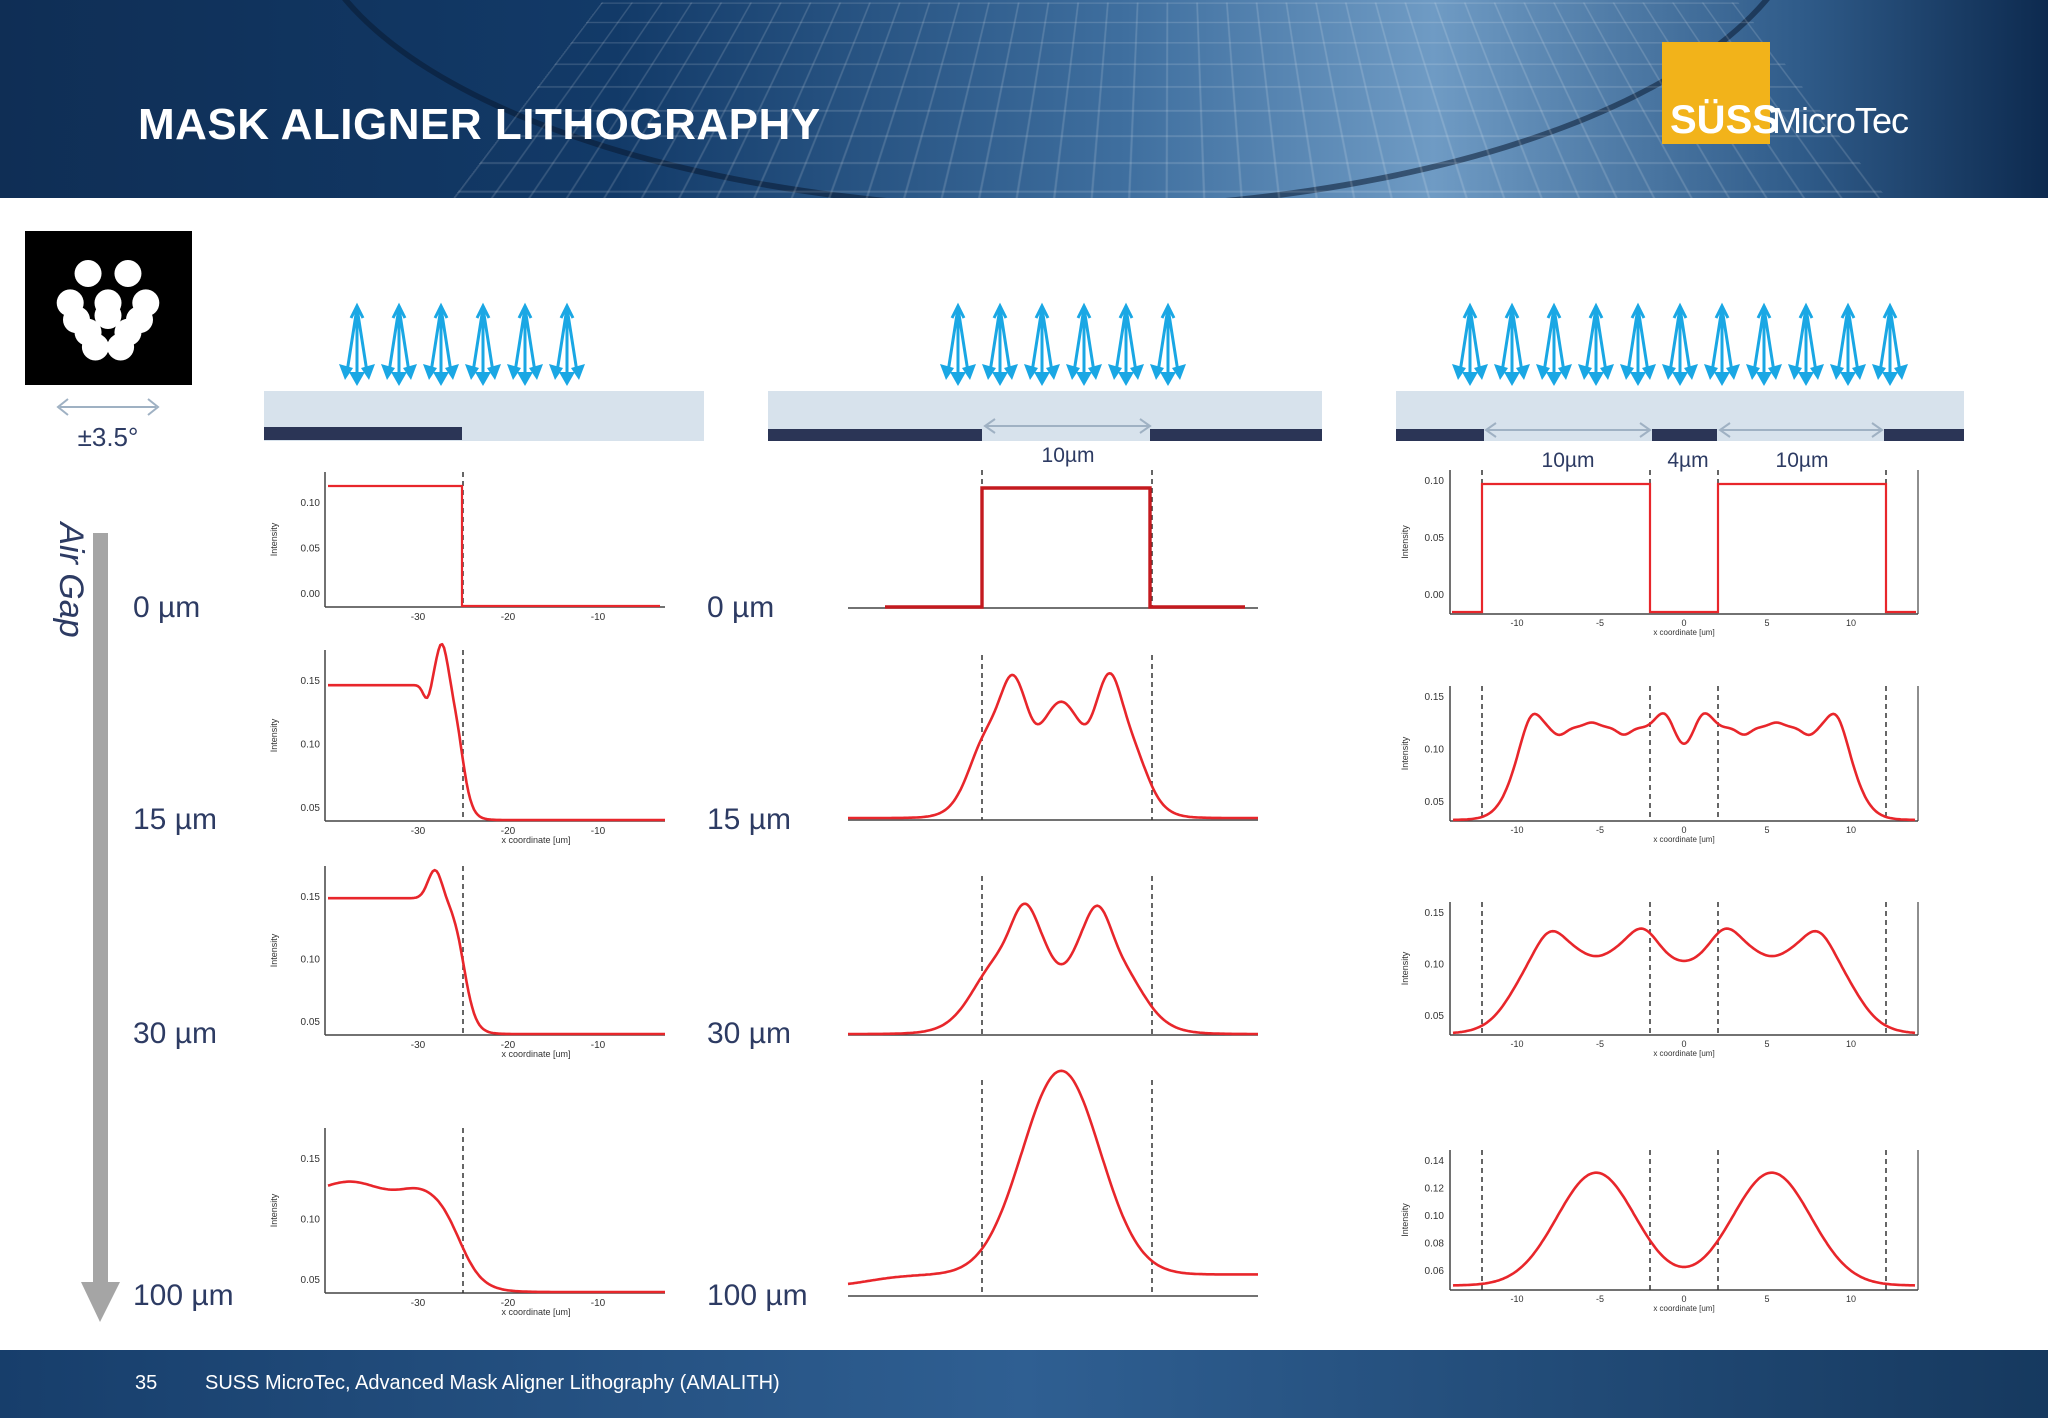 This screenshot has height=1418, width=2048. I want to click on page-number: 35, so click(146, 1383).